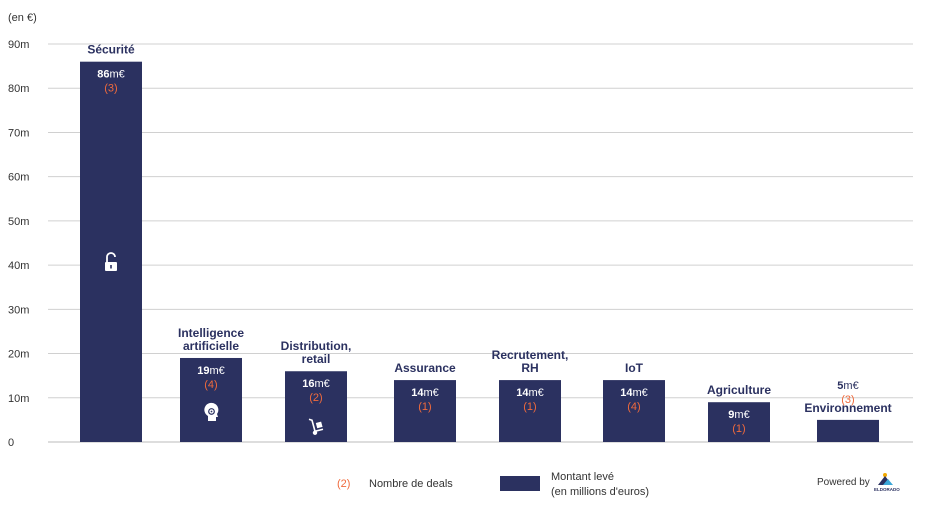 The height and width of the screenshot is (511, 929). What do you see at coordinates (530, 355) in the screenshot?
I see `category-label: Recrutement,` at bounding box center [530, 355].